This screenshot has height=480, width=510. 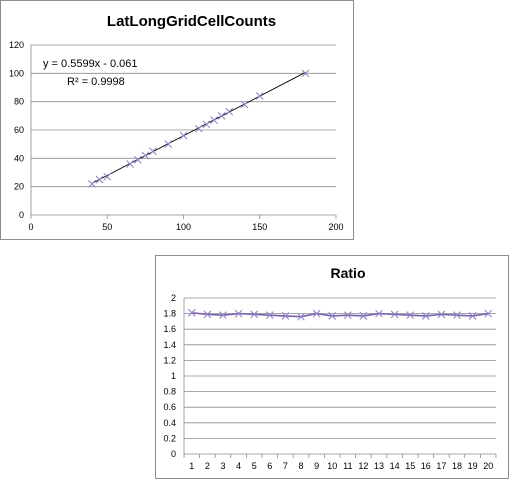 What do you see at coordinates (96, 82) in the screenshot?
I see `r-squared-label: R² = 0.9998` at bounding box center [96, 82].